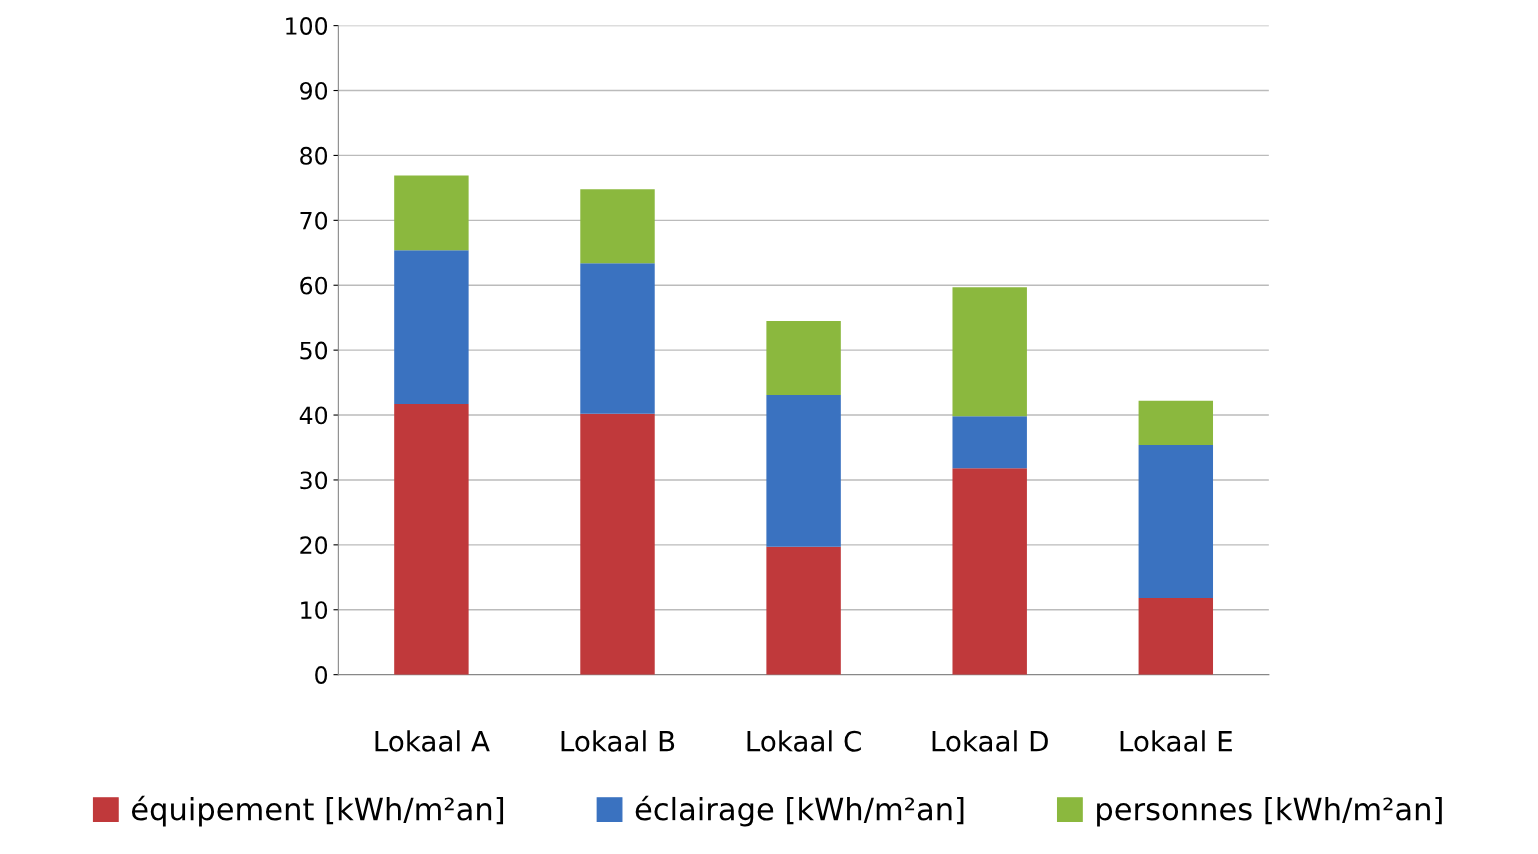 This screenshot has width=1538, height=854. What do you see at coordinates (1269, 811) in the screenshot?
I see `legend-label: personnes [kWh/m²an]` at bounding box center [1269, 811].